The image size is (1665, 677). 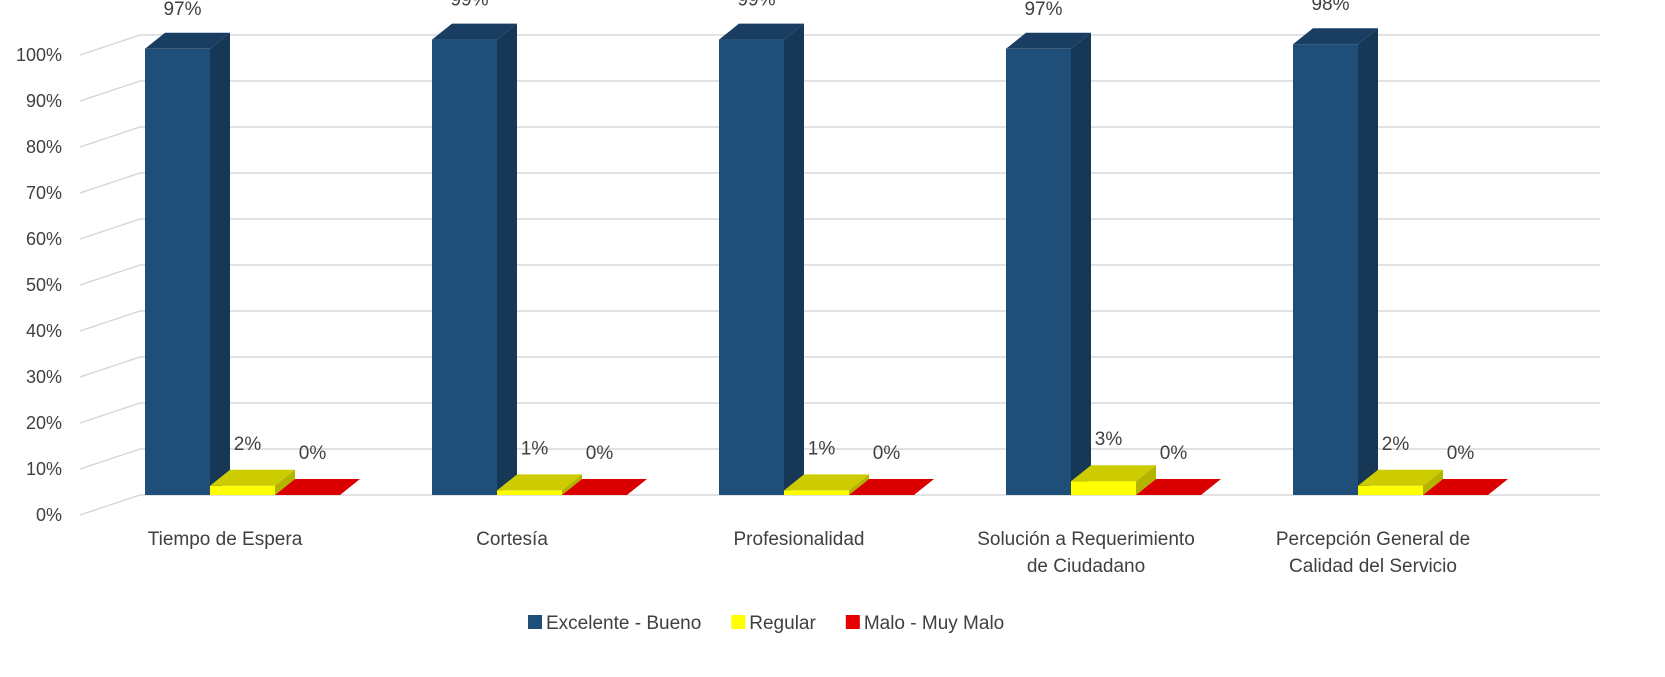 What do you see at coordinates (1373, 566) in the screenshot?
I see `x-tick-label: Calidad del Servicio` at bounding box center [1373, 566].